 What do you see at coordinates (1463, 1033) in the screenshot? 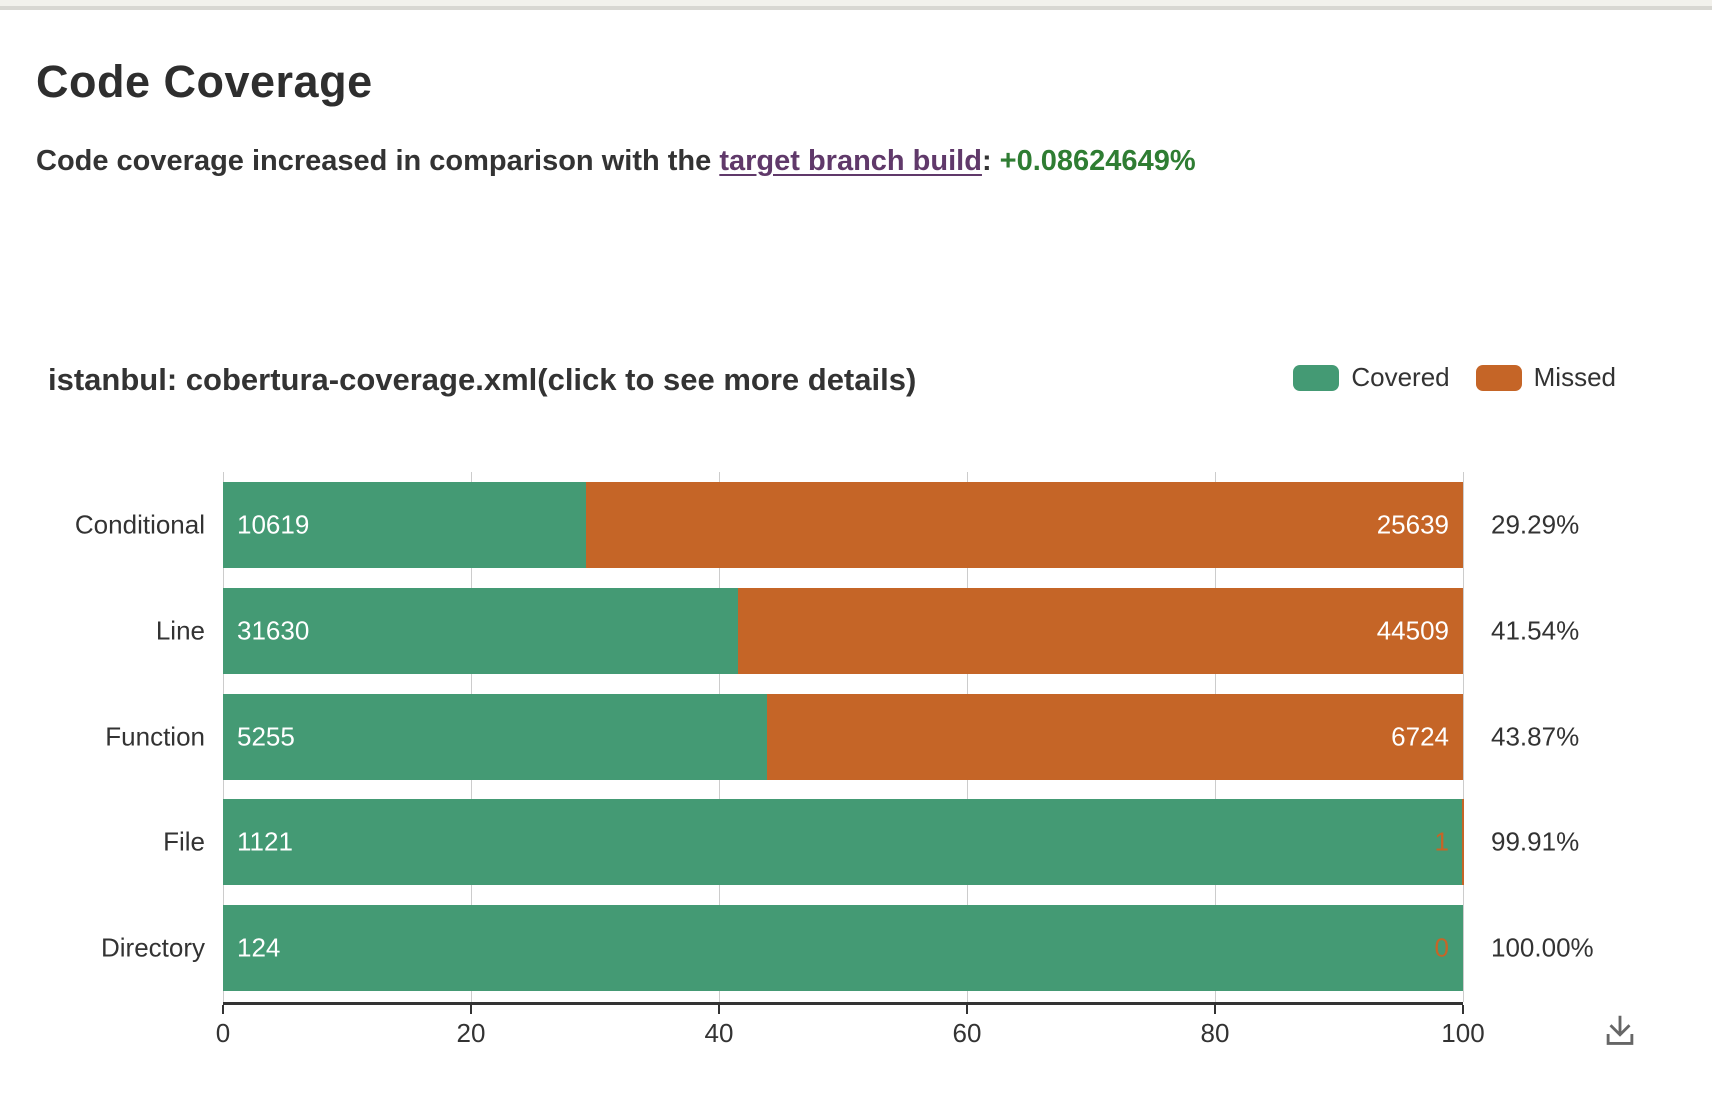
I see `x-axis-tick-label-100: 100` at bounding box center [1463, 1033].